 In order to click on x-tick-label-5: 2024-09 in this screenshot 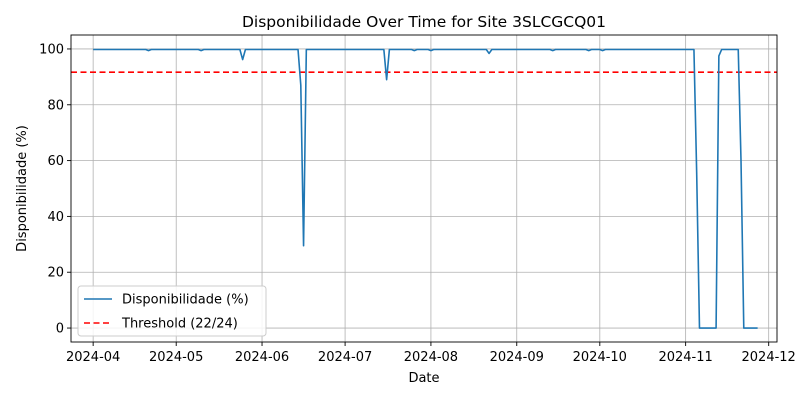, I will do `click(517, 357)`.